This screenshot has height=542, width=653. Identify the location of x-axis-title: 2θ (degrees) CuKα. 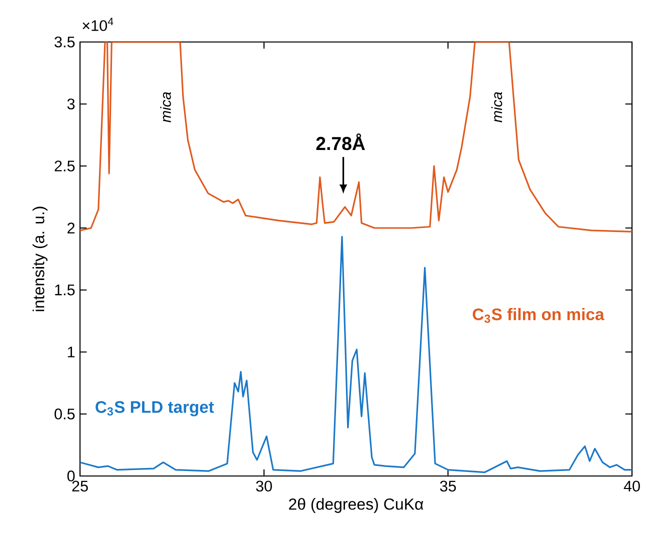
(356, 505).